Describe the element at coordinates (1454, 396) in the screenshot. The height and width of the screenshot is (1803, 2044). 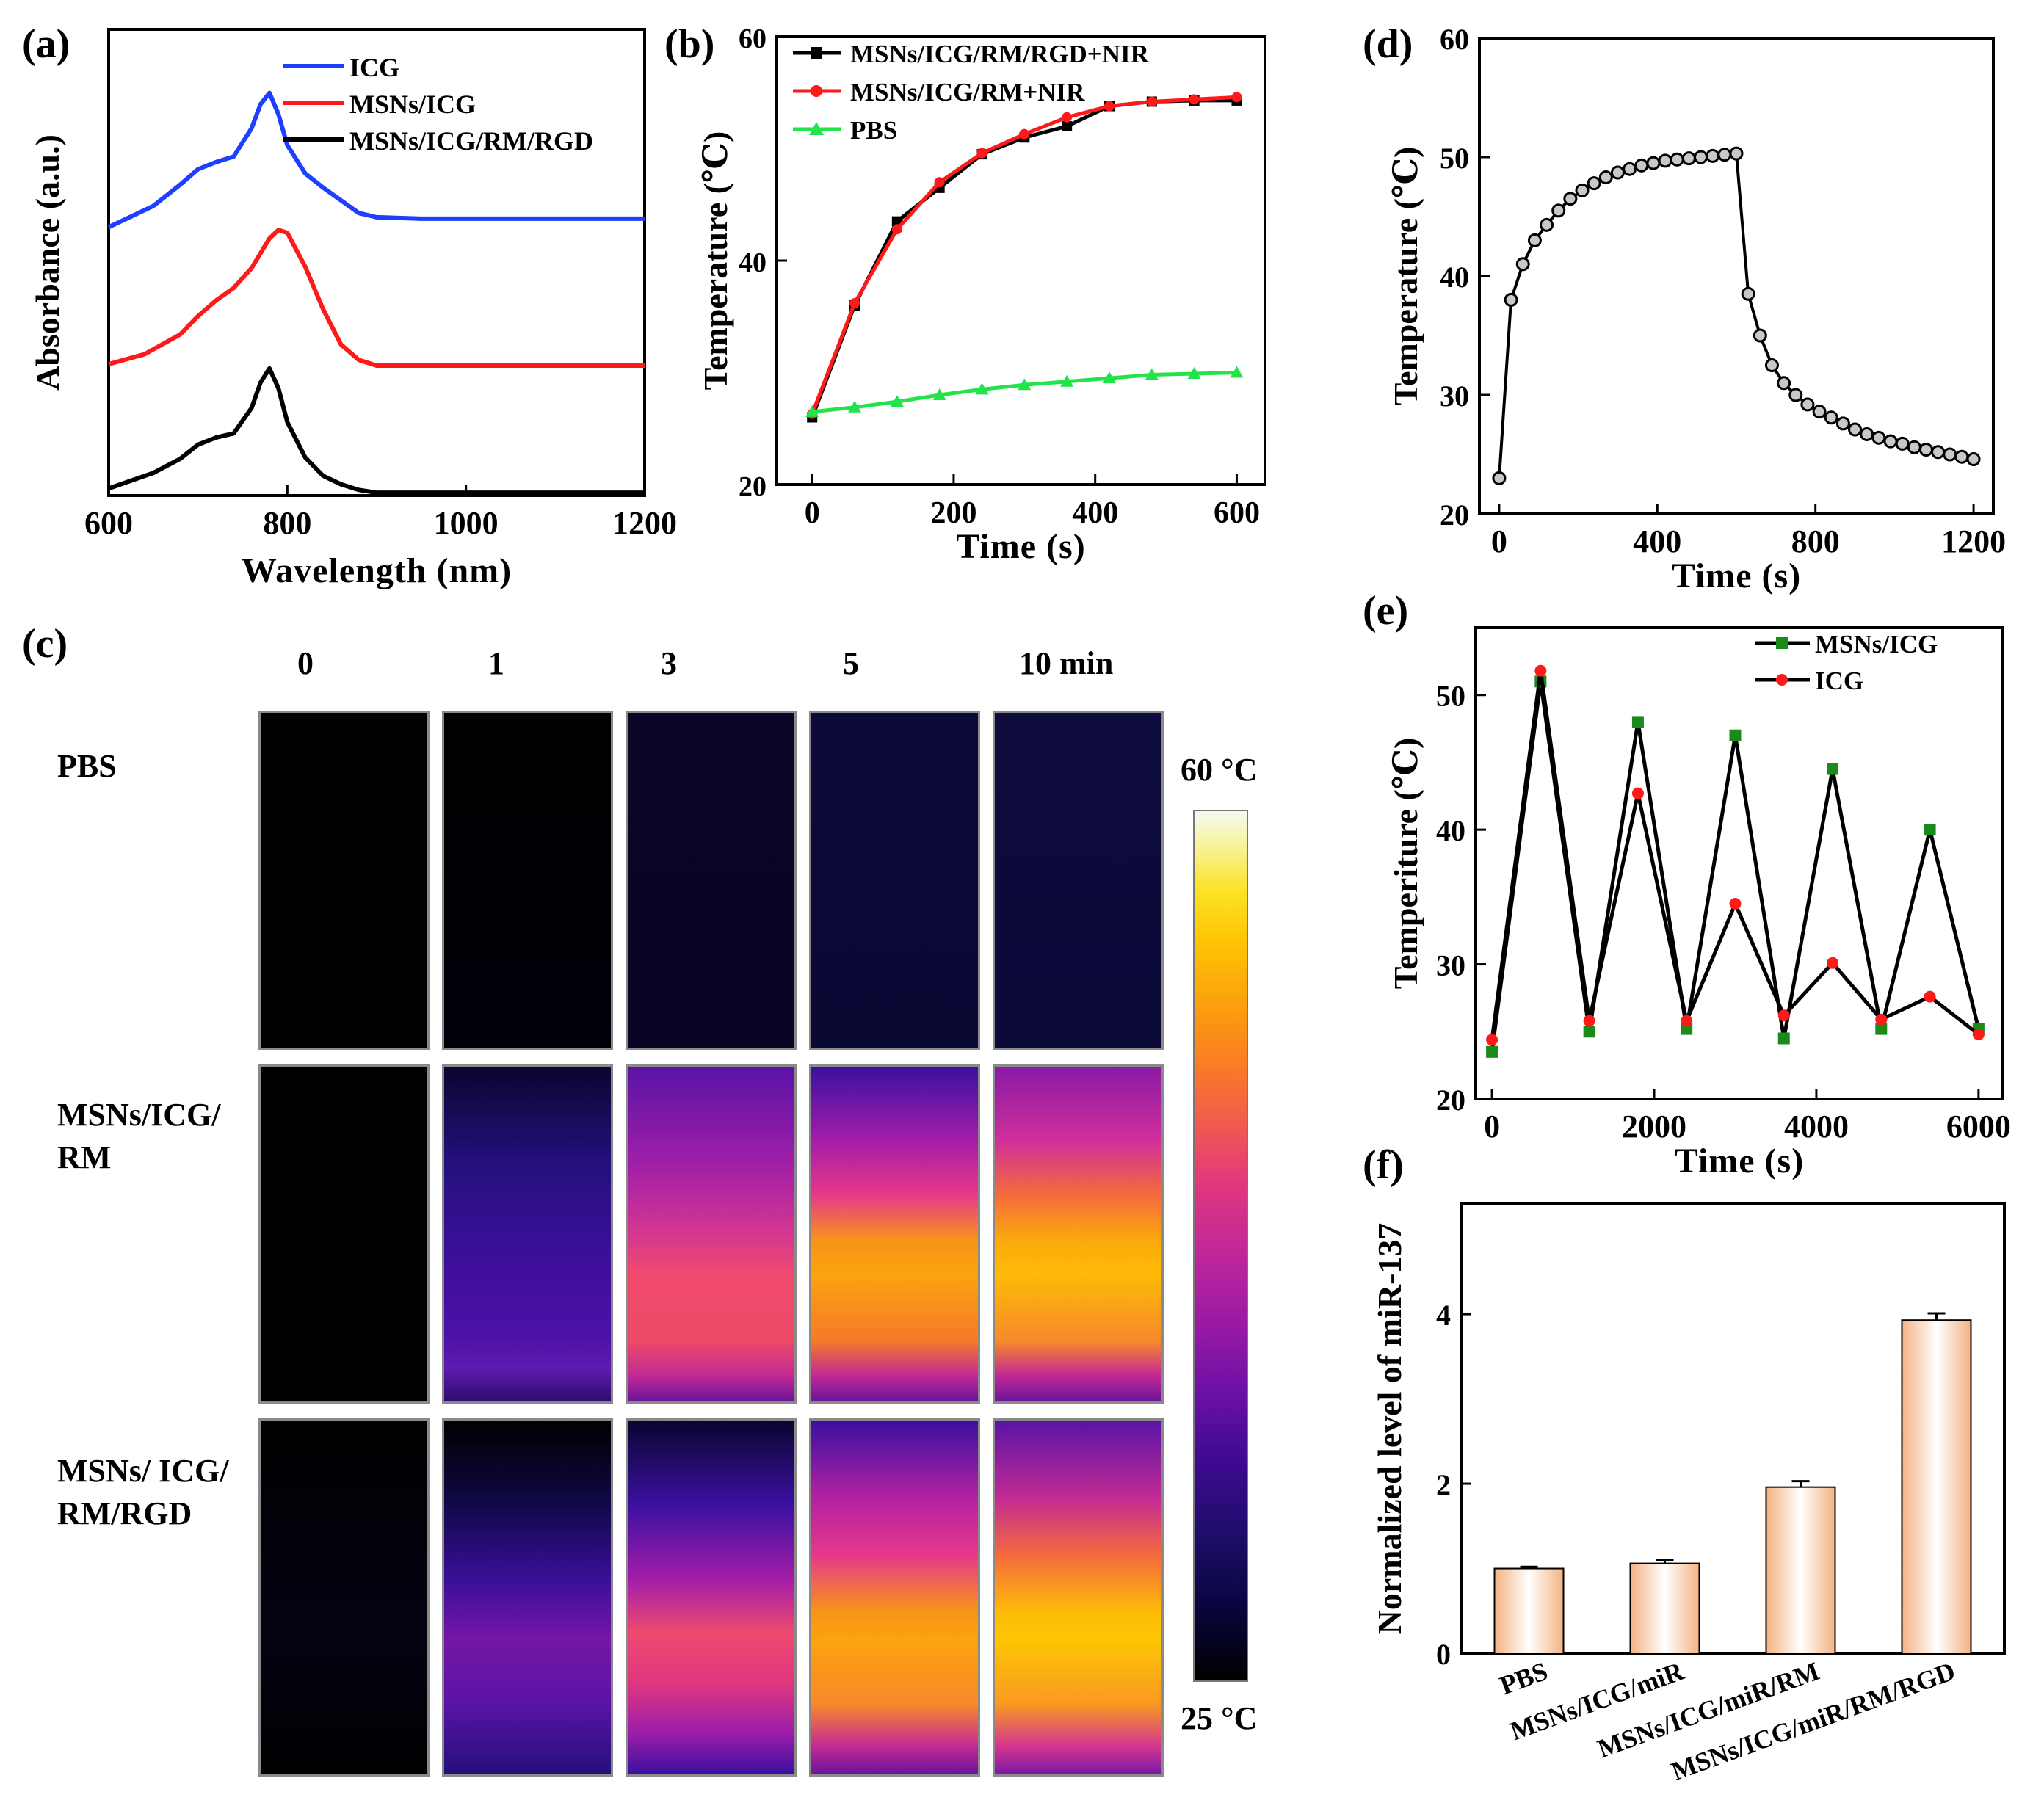
I see `d-y-tick-label: 30` at that location.